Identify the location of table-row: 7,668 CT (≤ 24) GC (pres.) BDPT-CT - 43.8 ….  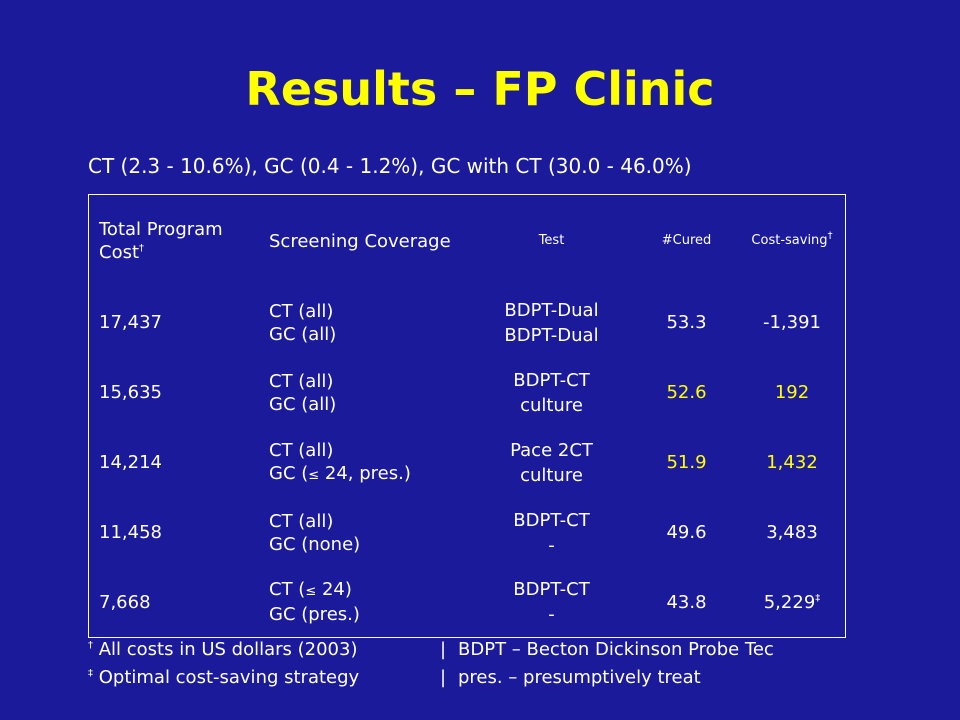
(467, 603).